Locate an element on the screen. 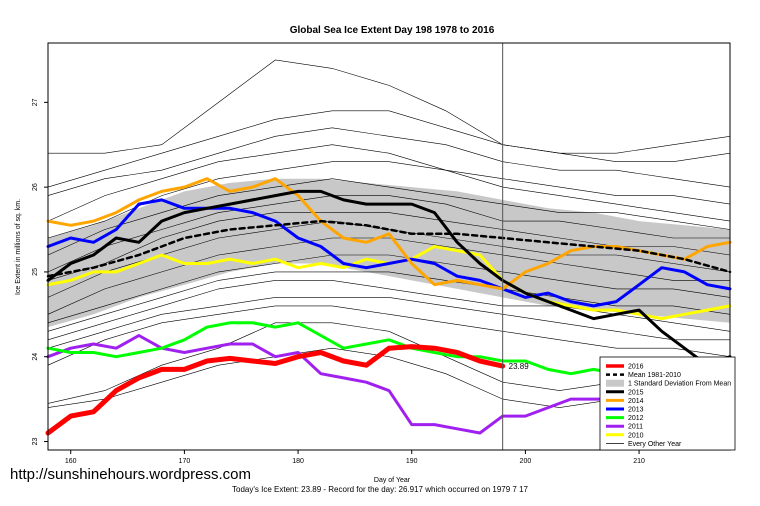  x-tick-label-180: 180 is located at coordinates (298, 461).